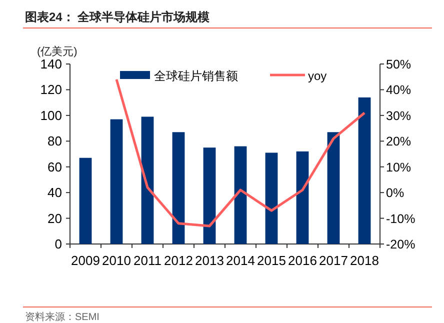 The width and height of the screenshot is (444, 323). What do you see at coordinates (399, 90) in the screenshot?
I see `y2-tick-label: 40%` at bounding box center [399, 90].